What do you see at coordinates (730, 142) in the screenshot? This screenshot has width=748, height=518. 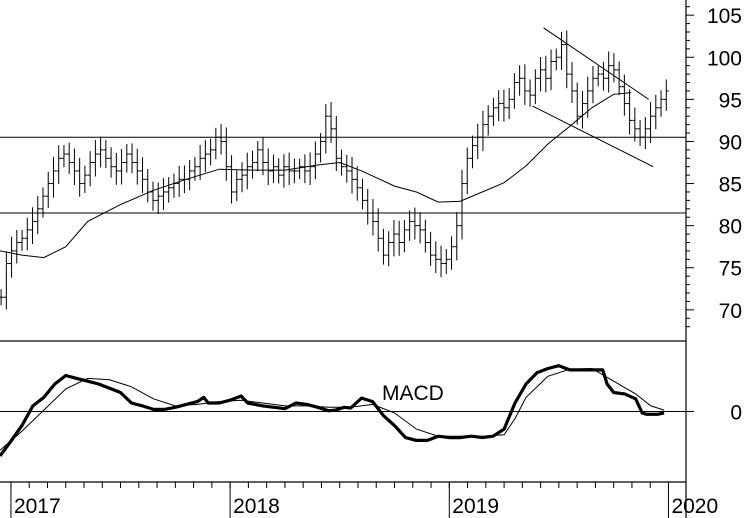 I see `price-tick-label: 90` at bounding box center [730, 142].